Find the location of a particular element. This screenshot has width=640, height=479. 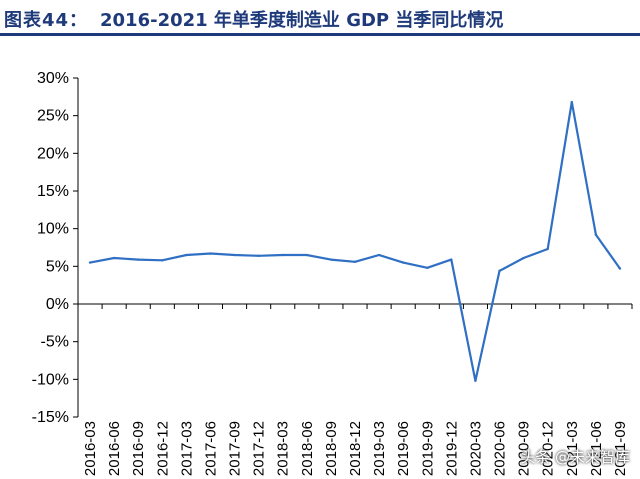

x-tick-label: 2018-06 is located at coordinates (307, 448).